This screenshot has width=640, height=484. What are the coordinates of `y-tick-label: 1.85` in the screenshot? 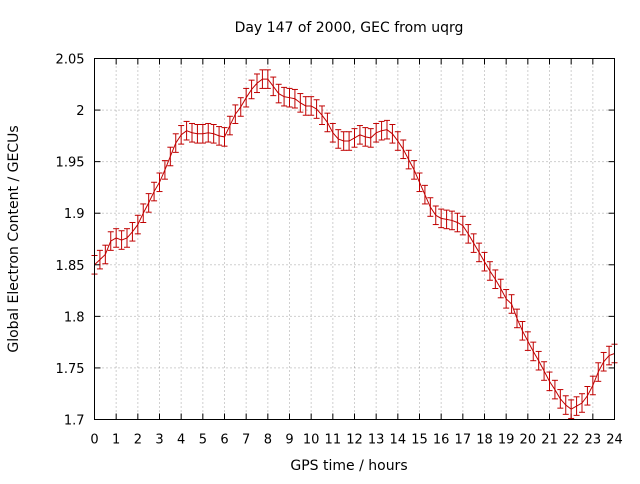 It's located at (70, 266).